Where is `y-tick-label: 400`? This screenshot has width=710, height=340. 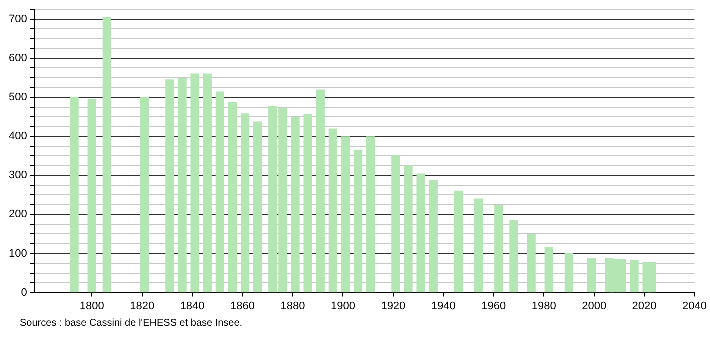 y-tick-label: 400 is located at coordinates (18, 136).